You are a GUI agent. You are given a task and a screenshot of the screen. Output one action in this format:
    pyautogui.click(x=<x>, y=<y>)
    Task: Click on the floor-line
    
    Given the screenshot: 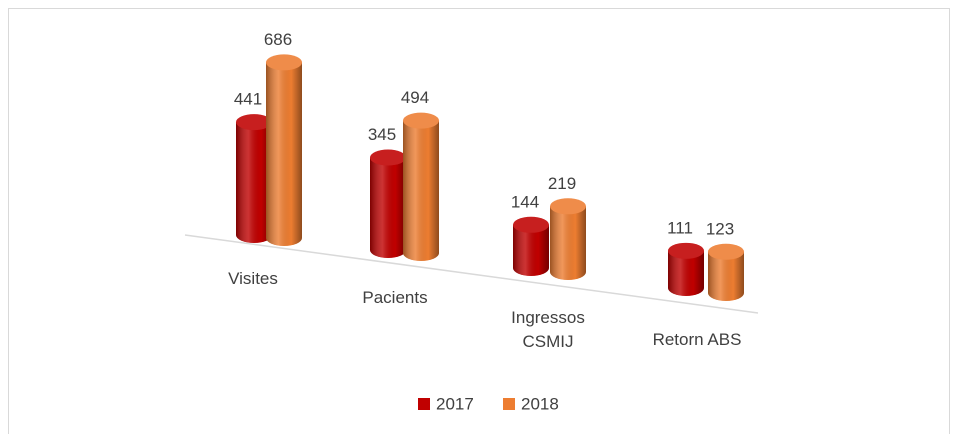 What is the action you would take?
    pyautogui.click(x=471, y=274)
    